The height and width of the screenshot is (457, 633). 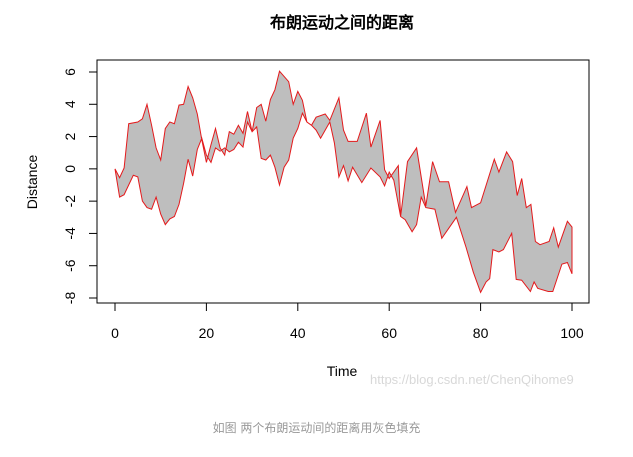 What do you see at coordinates (316, 428) in the screenshot?
I see `figure-caption: 如图 两个布朗运动间的距离用灰色填充` at bounding box center [316, 428].